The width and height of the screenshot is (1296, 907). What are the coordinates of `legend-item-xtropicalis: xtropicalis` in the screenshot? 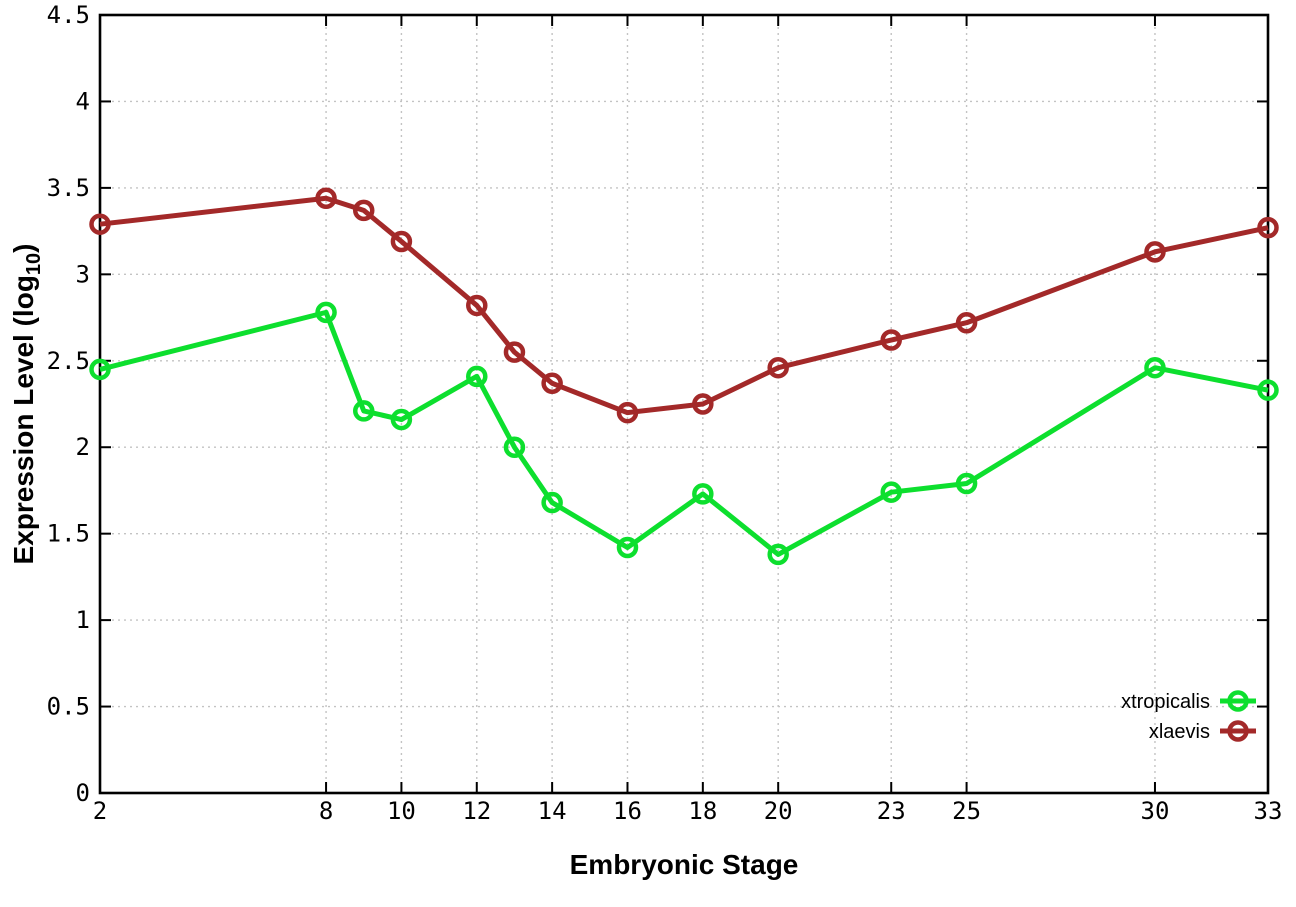 It's located at (1188, 701).